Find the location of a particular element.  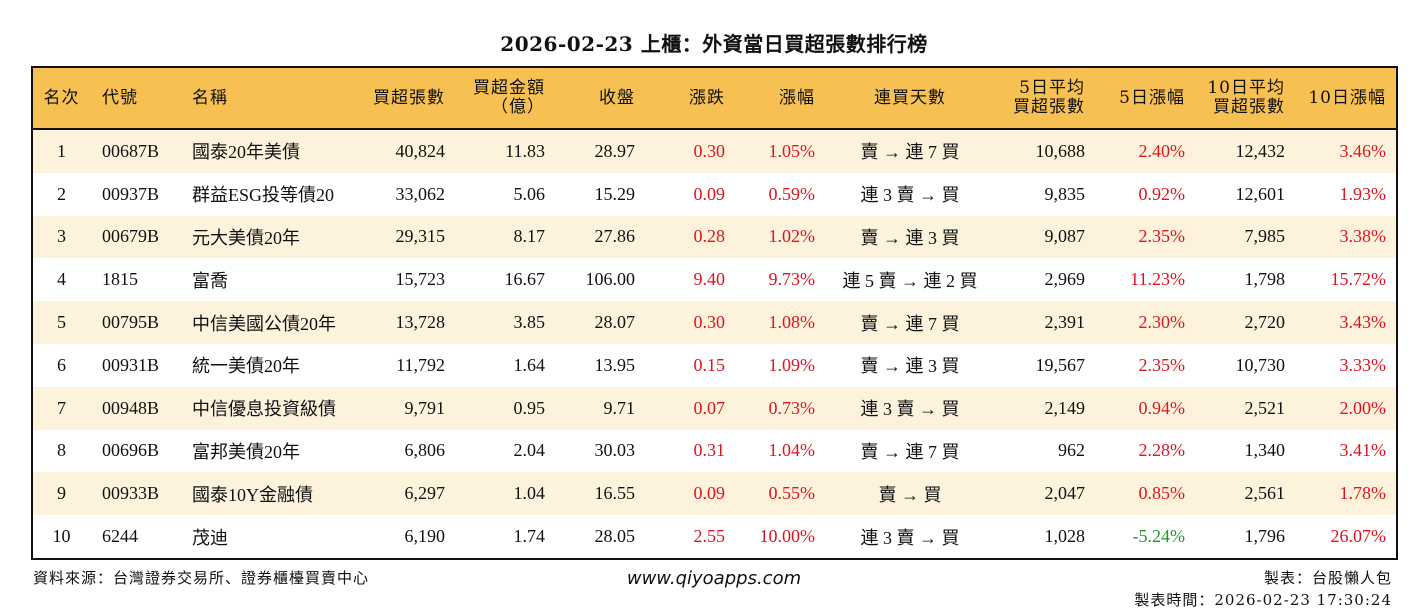

cell-change-pct: 9.73% is located at coordinates (792, 279).